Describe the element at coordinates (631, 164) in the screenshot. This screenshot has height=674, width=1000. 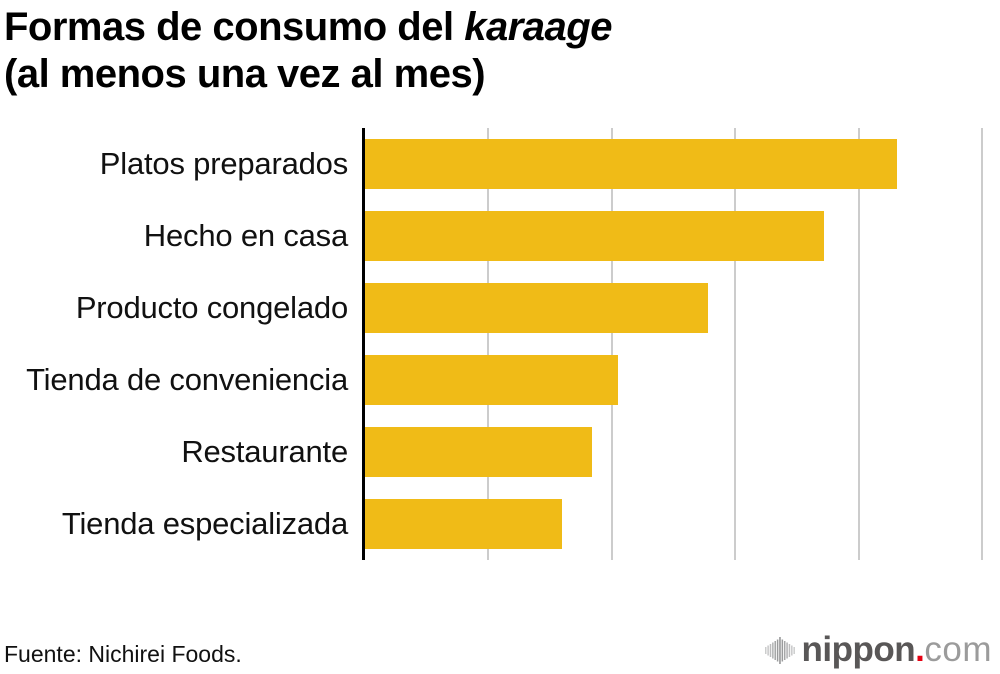
I see `bar-platos-preparados` at that location.